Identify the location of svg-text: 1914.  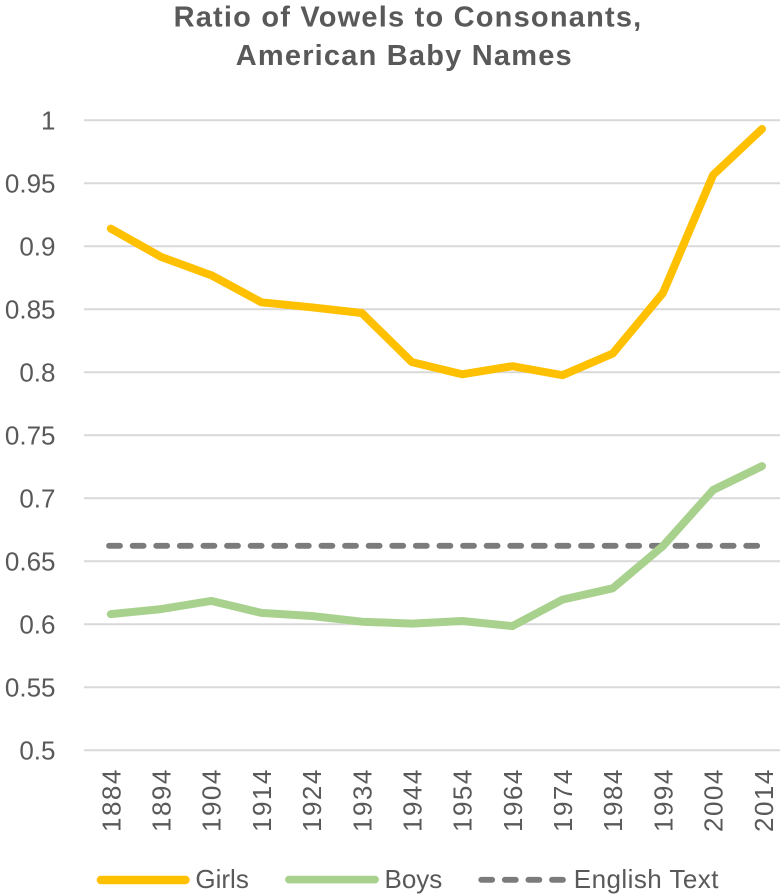
(262, 800).